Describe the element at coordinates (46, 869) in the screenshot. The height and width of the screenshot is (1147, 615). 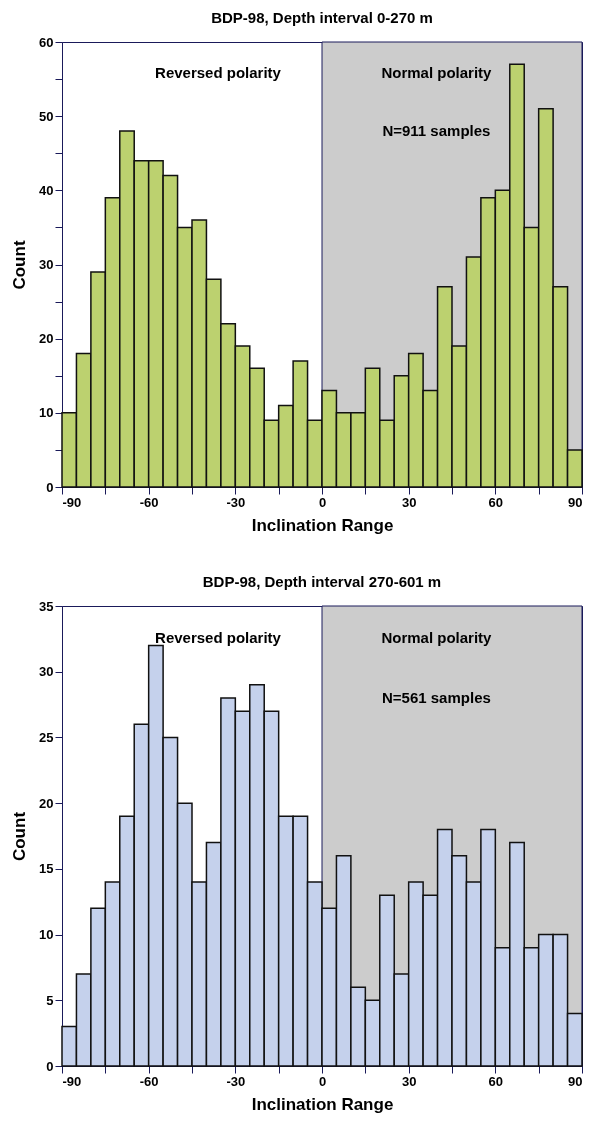
I see `y-tick-label: 15` at that location.